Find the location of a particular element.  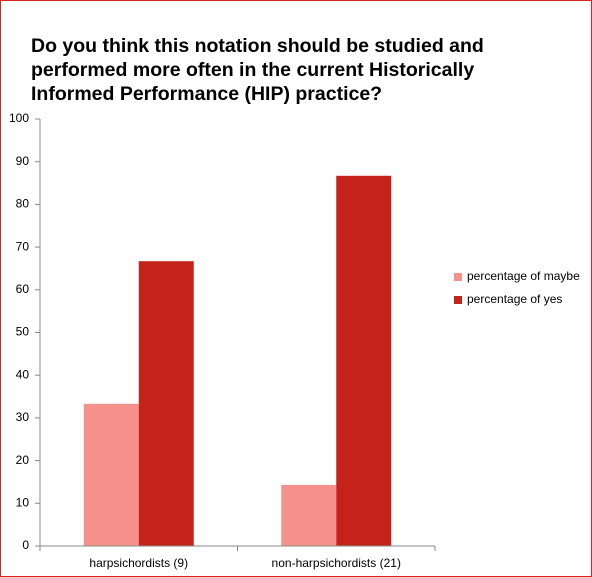

y-tick-label: 50 is located at coordinates (23, 332).